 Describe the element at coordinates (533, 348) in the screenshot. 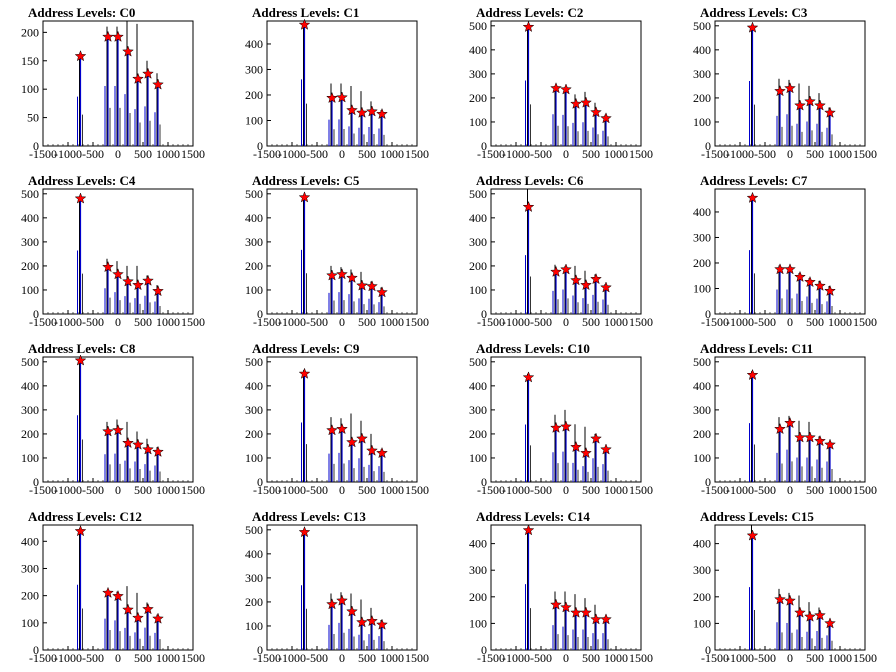

I see `panel-title: Address Levels: C10` at that location.